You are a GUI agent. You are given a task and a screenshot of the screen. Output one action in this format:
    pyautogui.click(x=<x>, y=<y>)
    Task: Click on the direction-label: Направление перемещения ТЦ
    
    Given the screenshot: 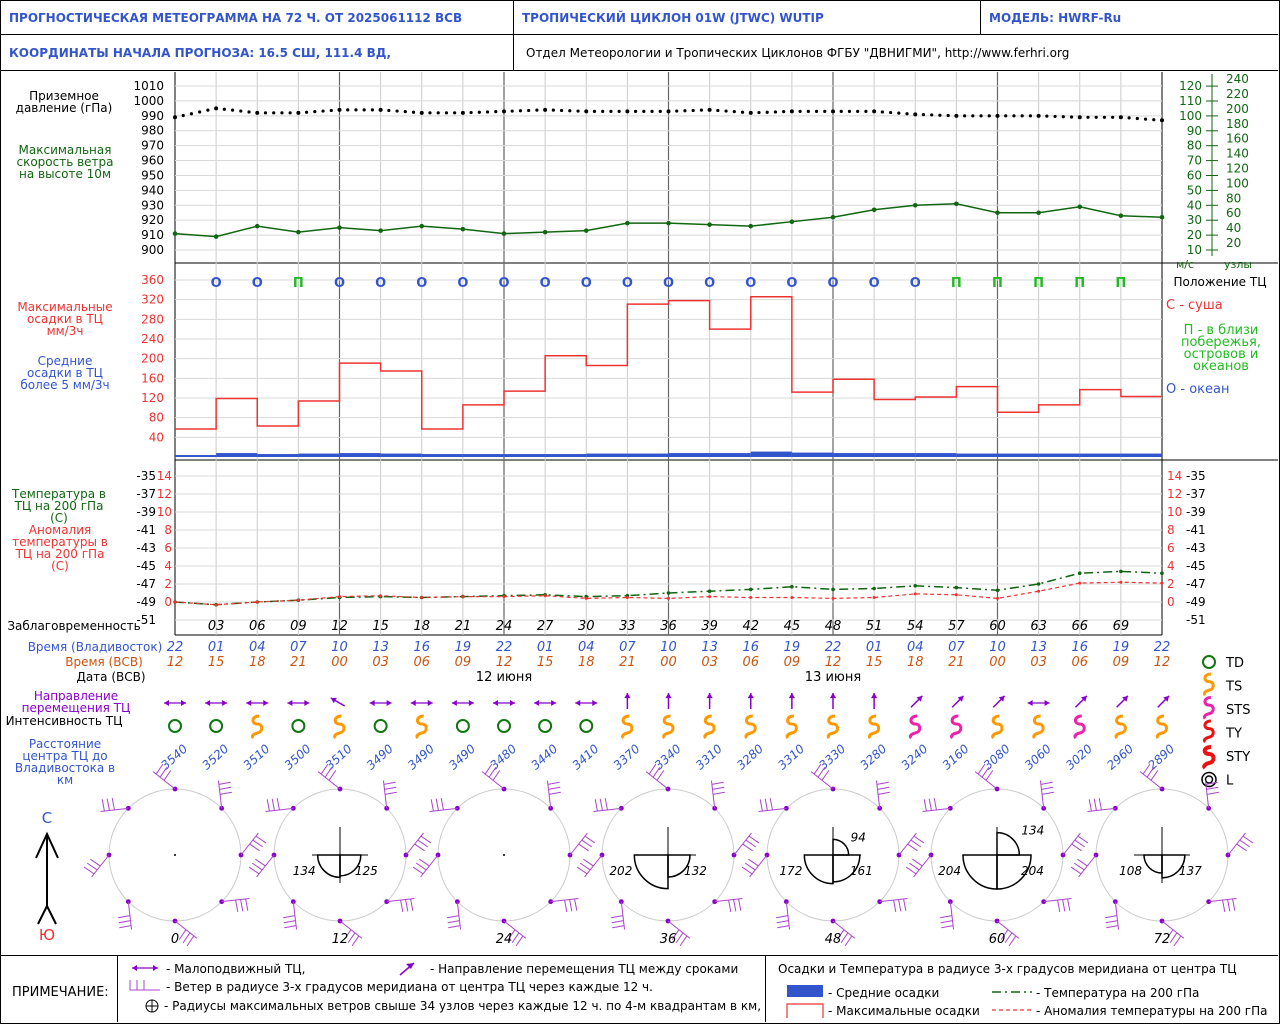 What is the action you would take?
    pyautogui.click(x=76, y=702)
    